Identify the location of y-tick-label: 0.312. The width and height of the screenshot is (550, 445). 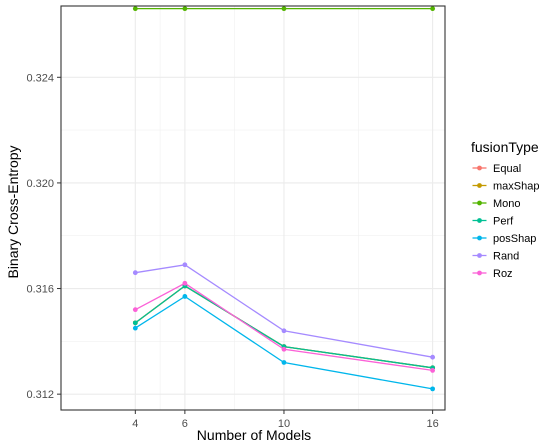
(40, 395).